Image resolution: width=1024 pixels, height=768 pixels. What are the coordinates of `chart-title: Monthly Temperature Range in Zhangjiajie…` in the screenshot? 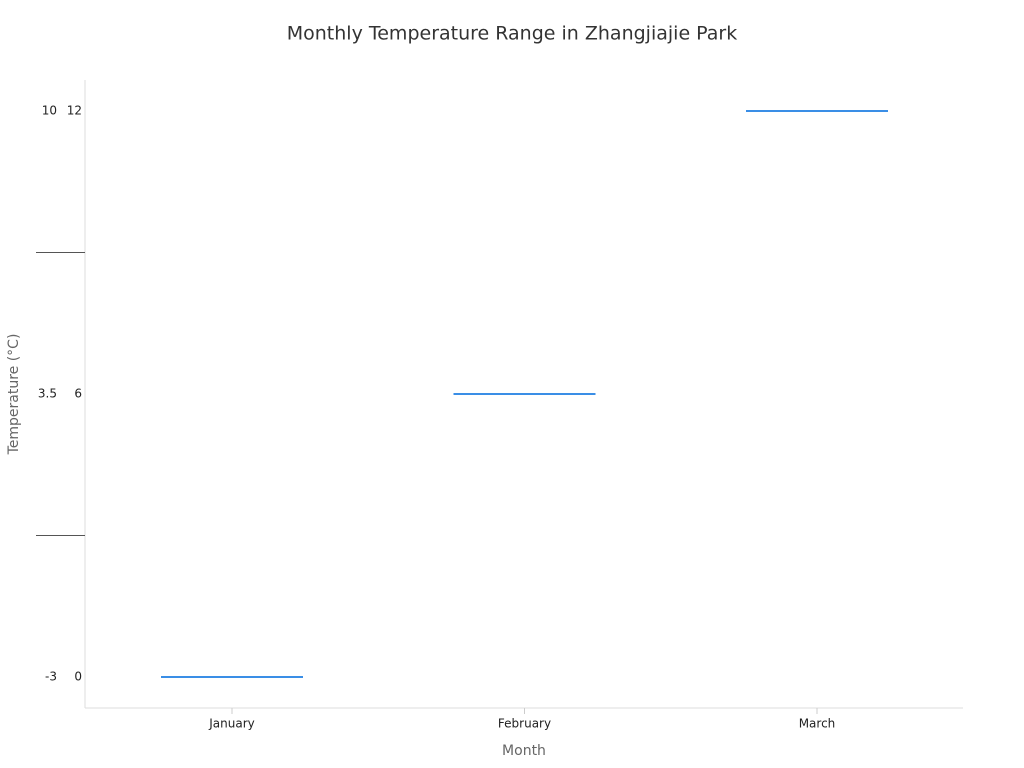 It's located at (512, 34).